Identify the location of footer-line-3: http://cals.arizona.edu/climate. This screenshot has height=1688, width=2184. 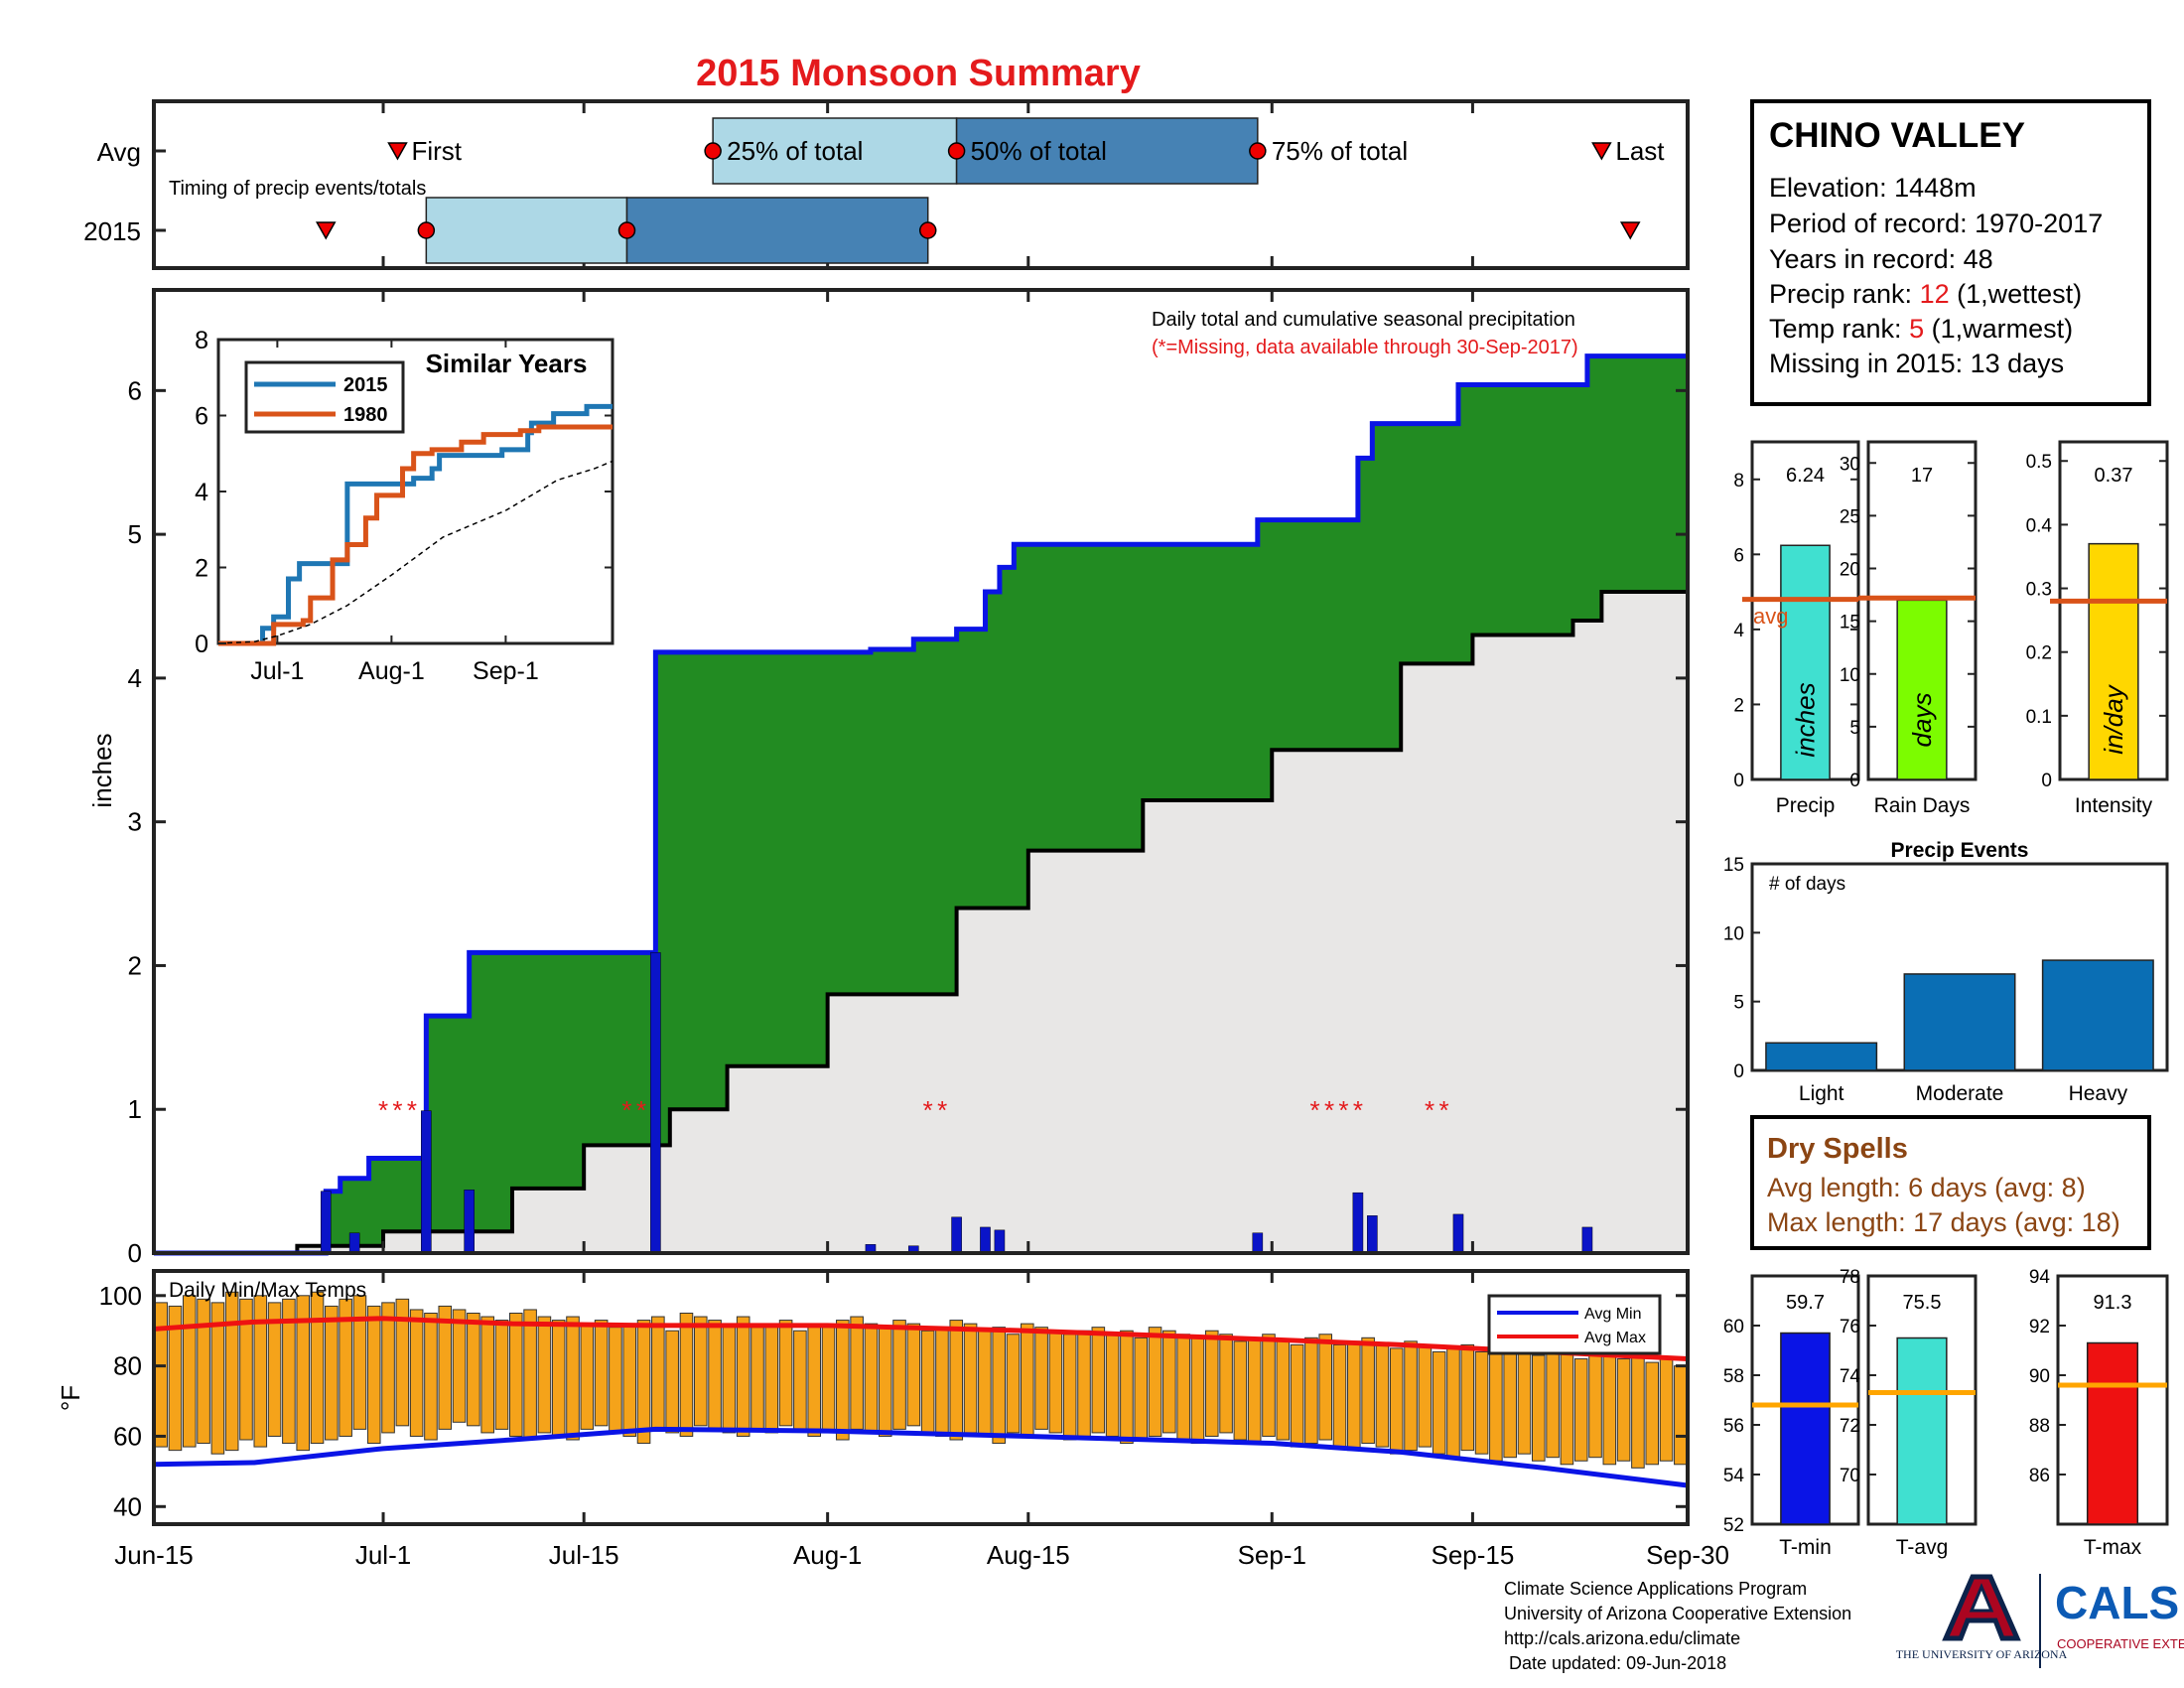
(1622, 1638).